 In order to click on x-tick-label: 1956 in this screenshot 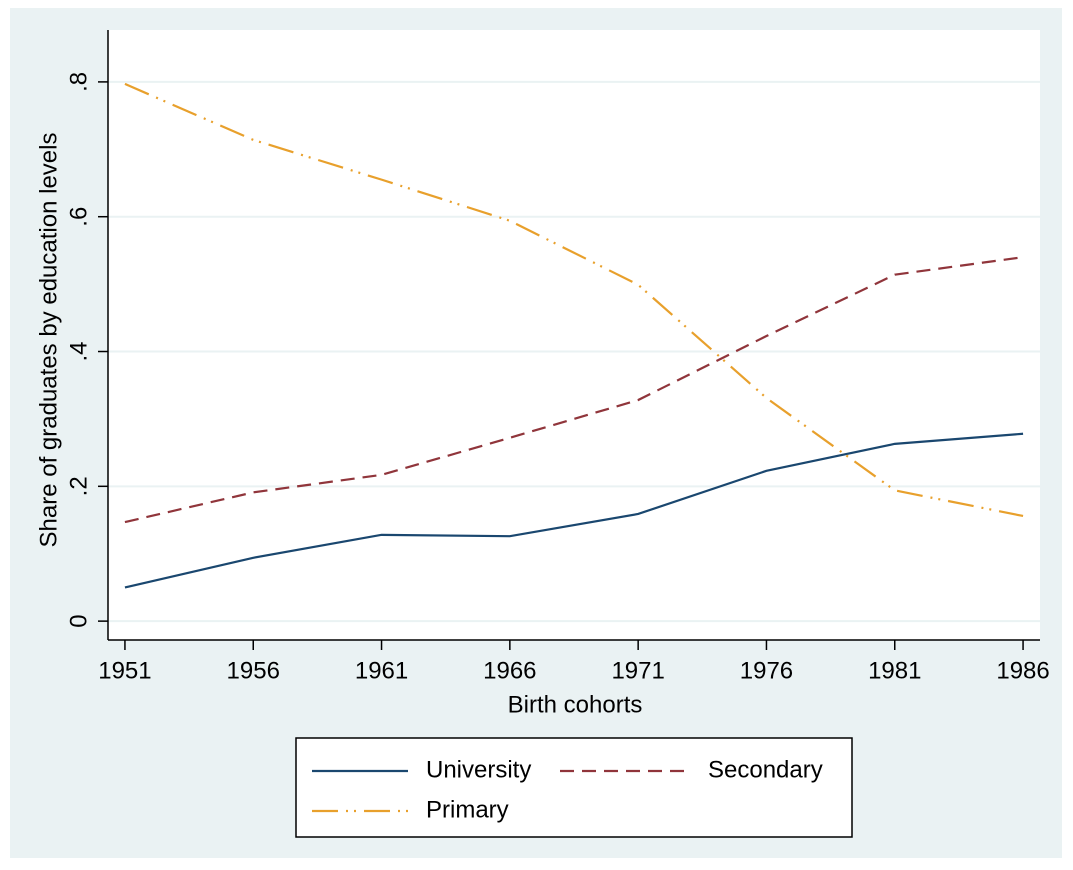, I will do `click(253, 670)`.